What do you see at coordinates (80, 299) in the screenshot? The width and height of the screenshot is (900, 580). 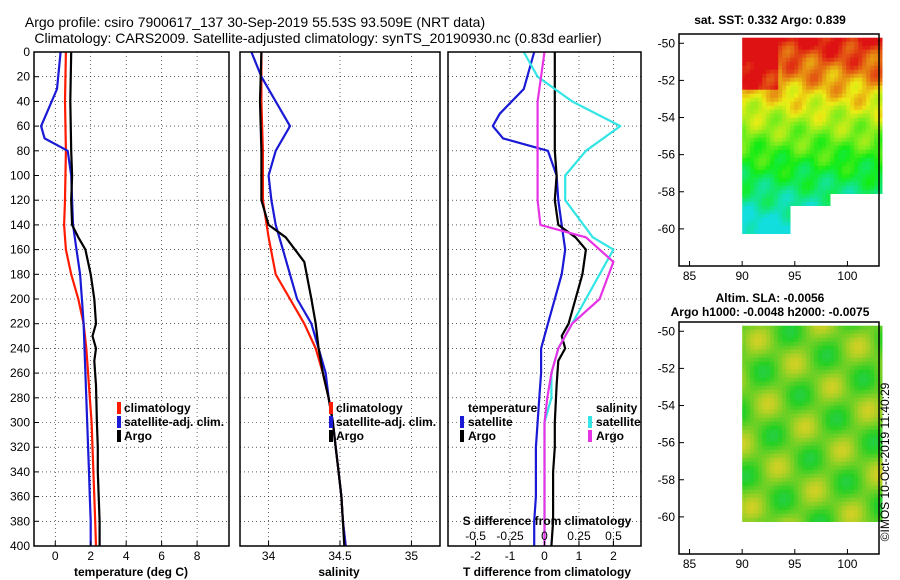 I see `series-line-climatology` at bounding box center [80, 299].